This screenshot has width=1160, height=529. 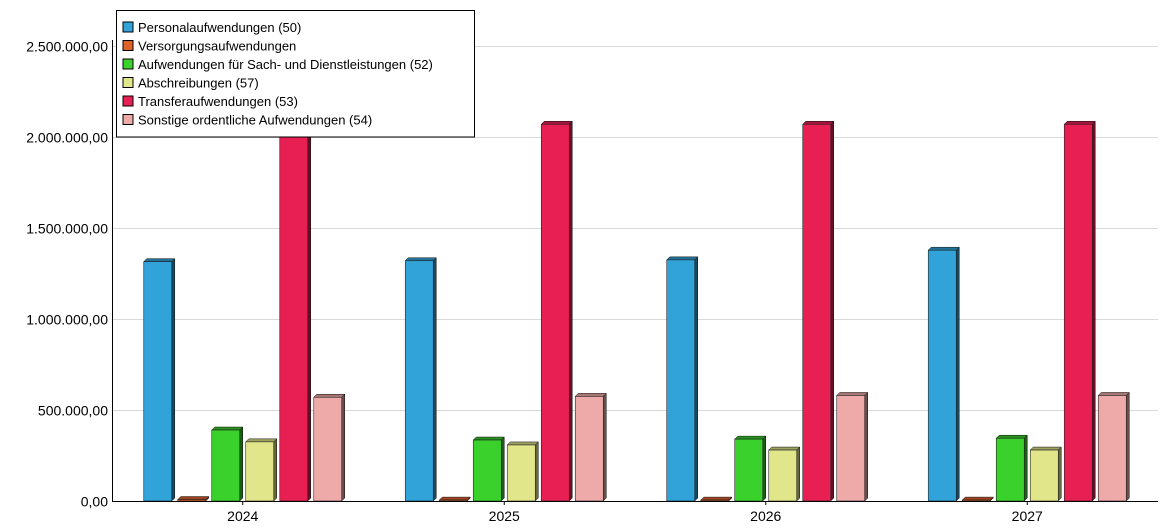 I want to click on legend-box, so click(x=295, y=74).